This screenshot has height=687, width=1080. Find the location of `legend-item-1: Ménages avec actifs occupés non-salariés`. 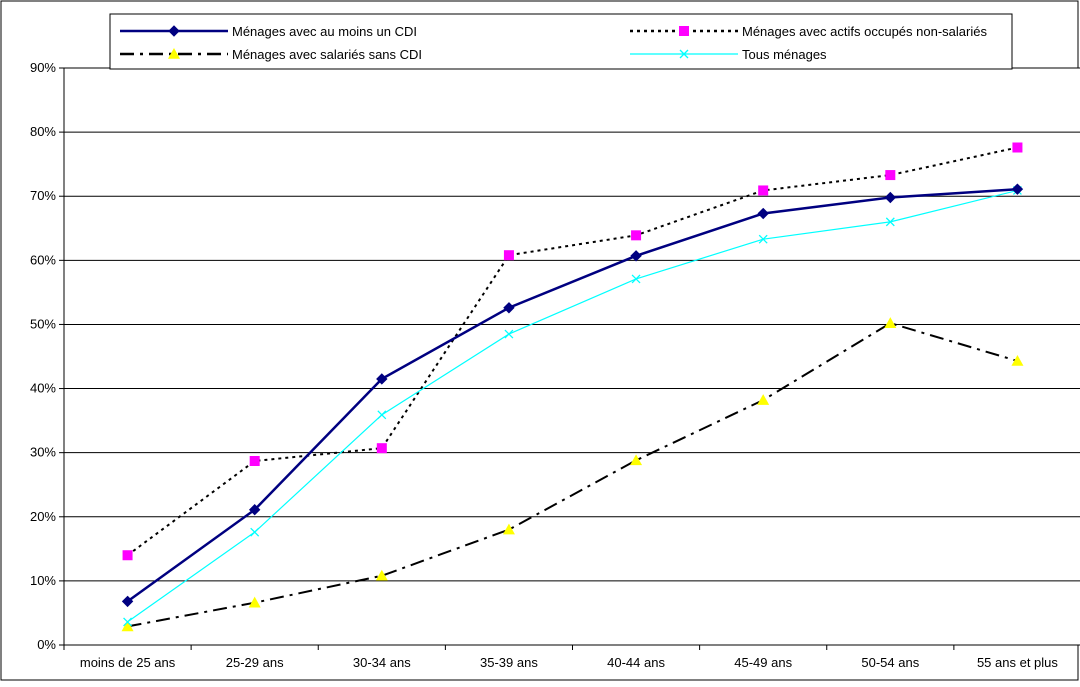

legend-item-1: Ménages avec actifs occupés non-salariés is located at coordinates (808, 31).